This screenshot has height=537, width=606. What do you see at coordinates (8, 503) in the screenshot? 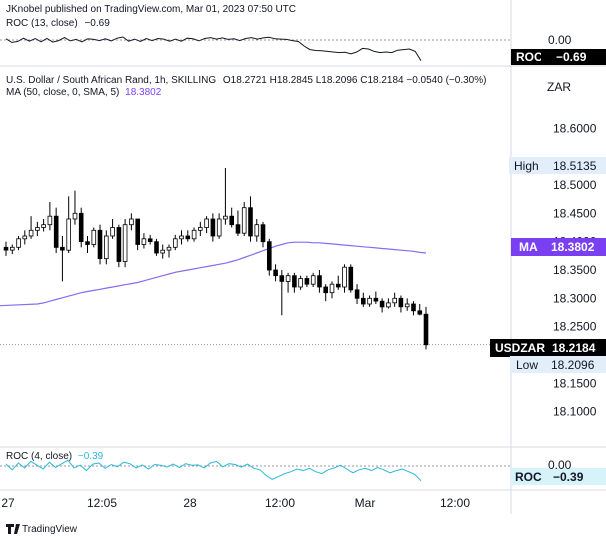
I see `time-tick-label: 27` at bounding box center [8, 503].